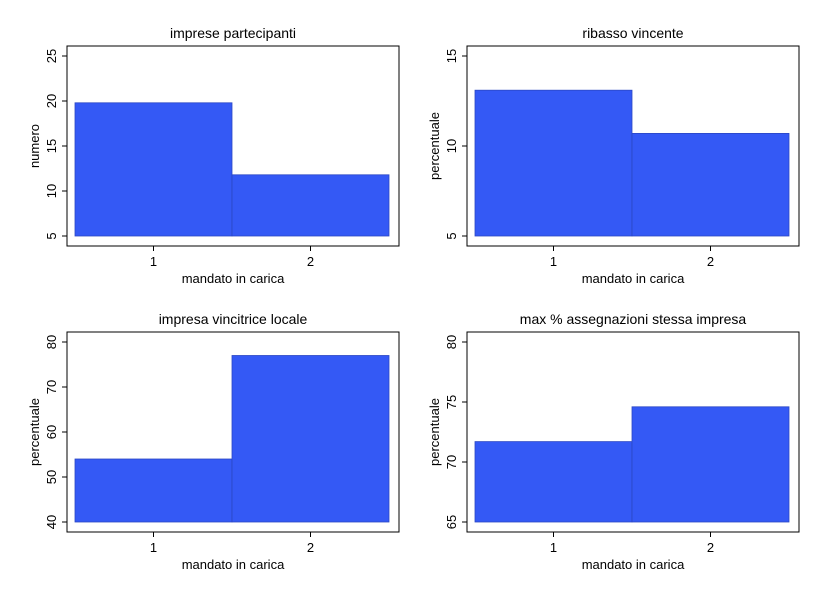  Describe the element at coordinates (451, 522) in the screenshot. I see `y-tick-label: 65` at that location.